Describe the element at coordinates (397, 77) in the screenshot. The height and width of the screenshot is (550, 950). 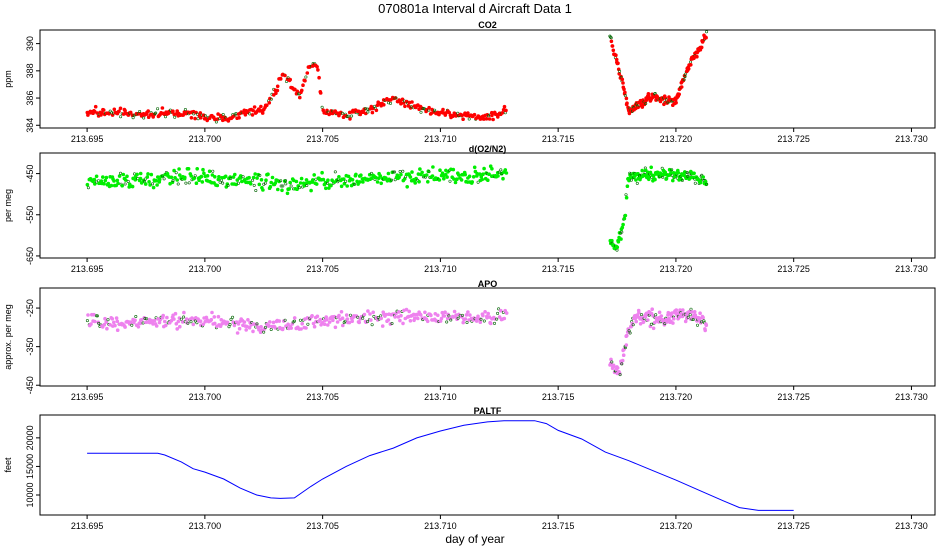
I see `co2-series` at that location.